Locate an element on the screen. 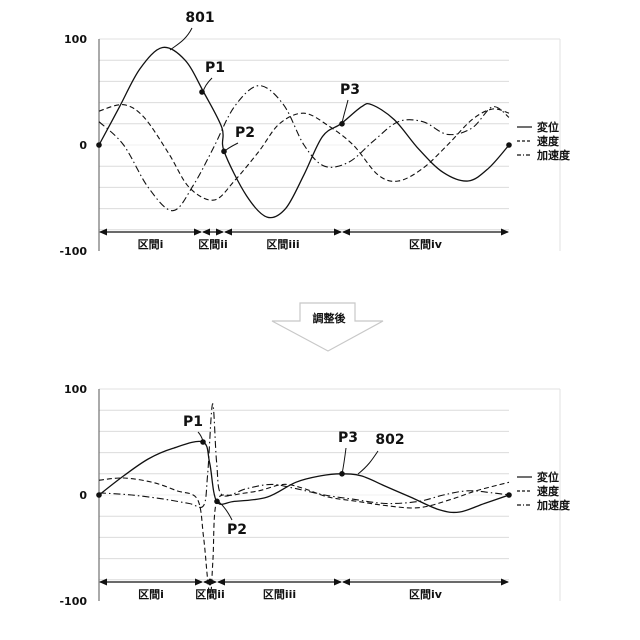  down-arrow-icon is located at coordinates (327, 327).